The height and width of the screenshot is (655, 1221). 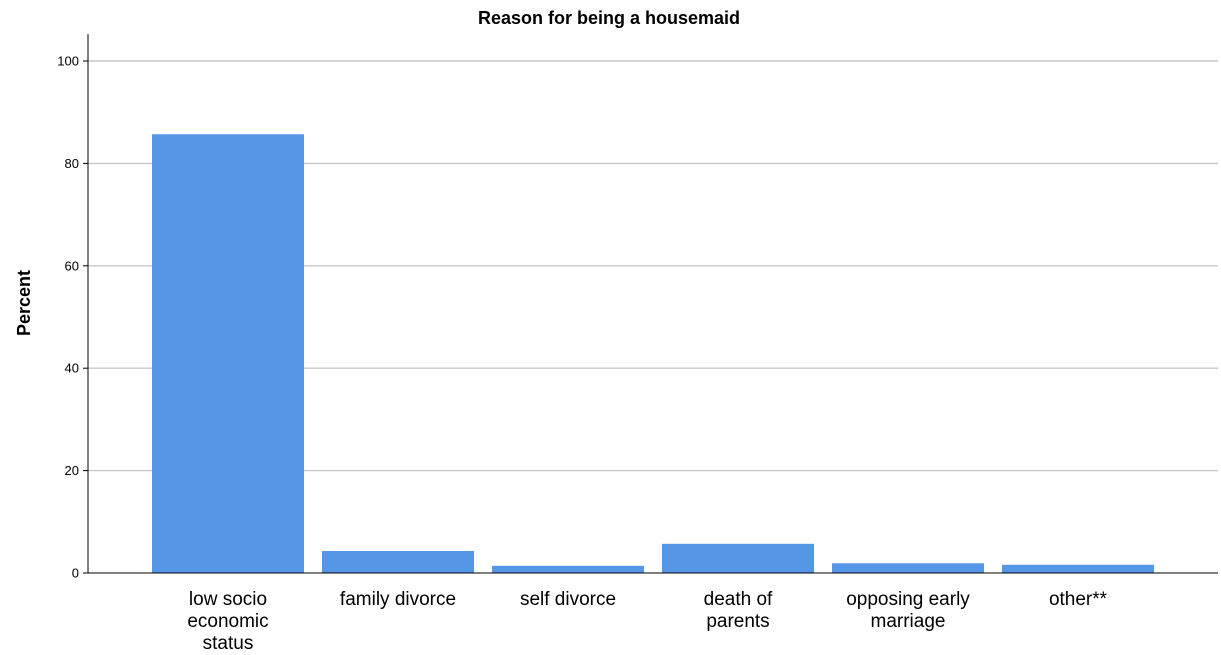 I want to click on x-tick-label: family divorce, so click(x=398, y=599).